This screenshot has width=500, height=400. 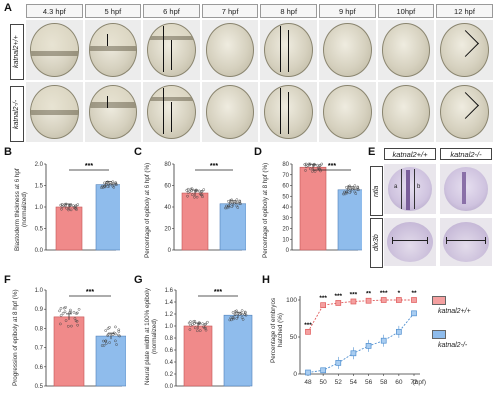 I want to click on stage-header: 7 hpf, so click(x=230, y=11).